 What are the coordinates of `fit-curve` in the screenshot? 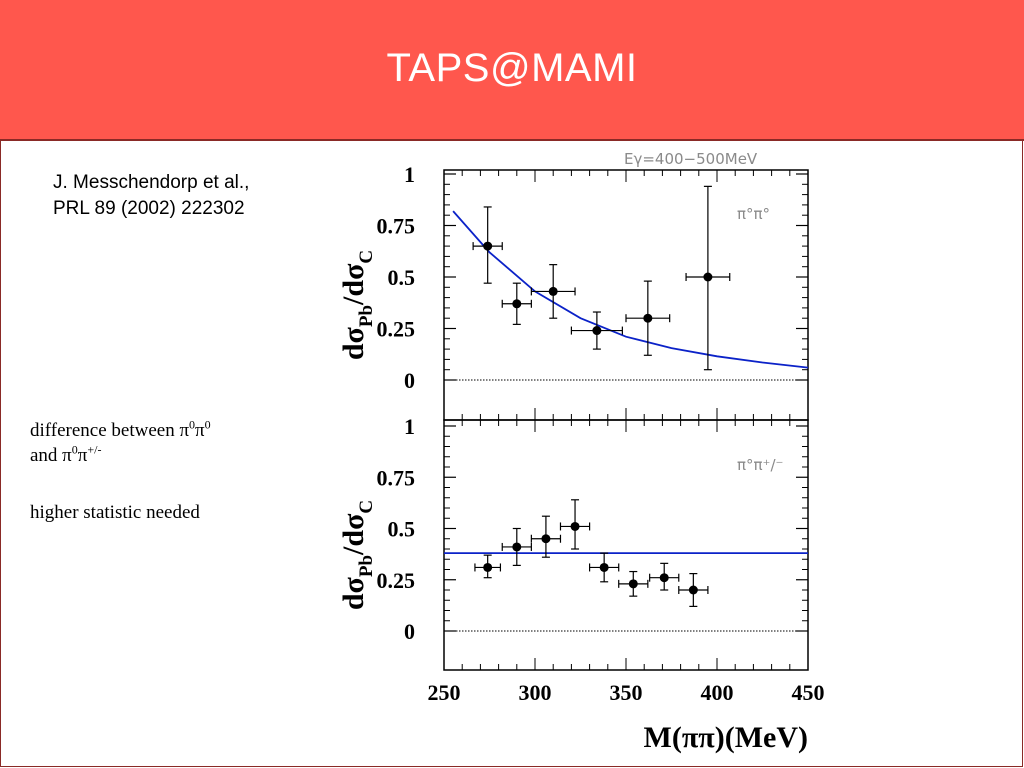 It's located at (630, 289).